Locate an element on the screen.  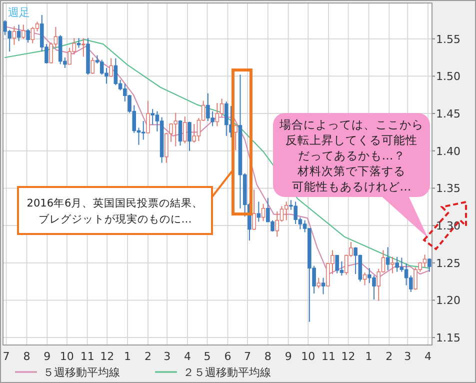
x-tick-label: 5 is located at coordinates (207, 356).